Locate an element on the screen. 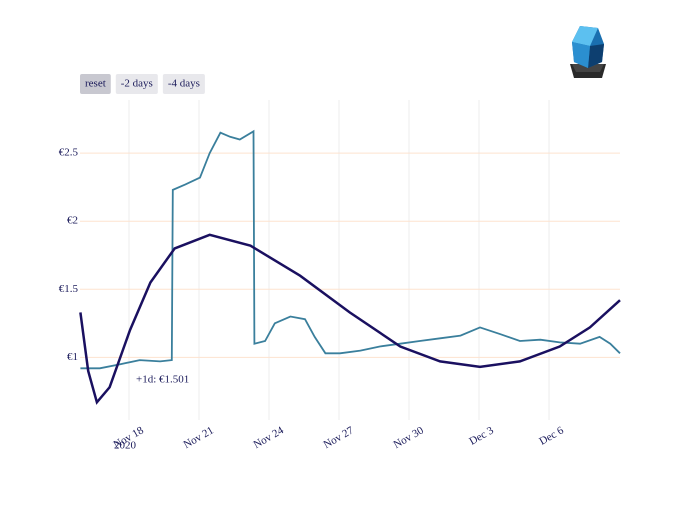  x-tick-label: Nov 24 is located at coordinates (268, 437).